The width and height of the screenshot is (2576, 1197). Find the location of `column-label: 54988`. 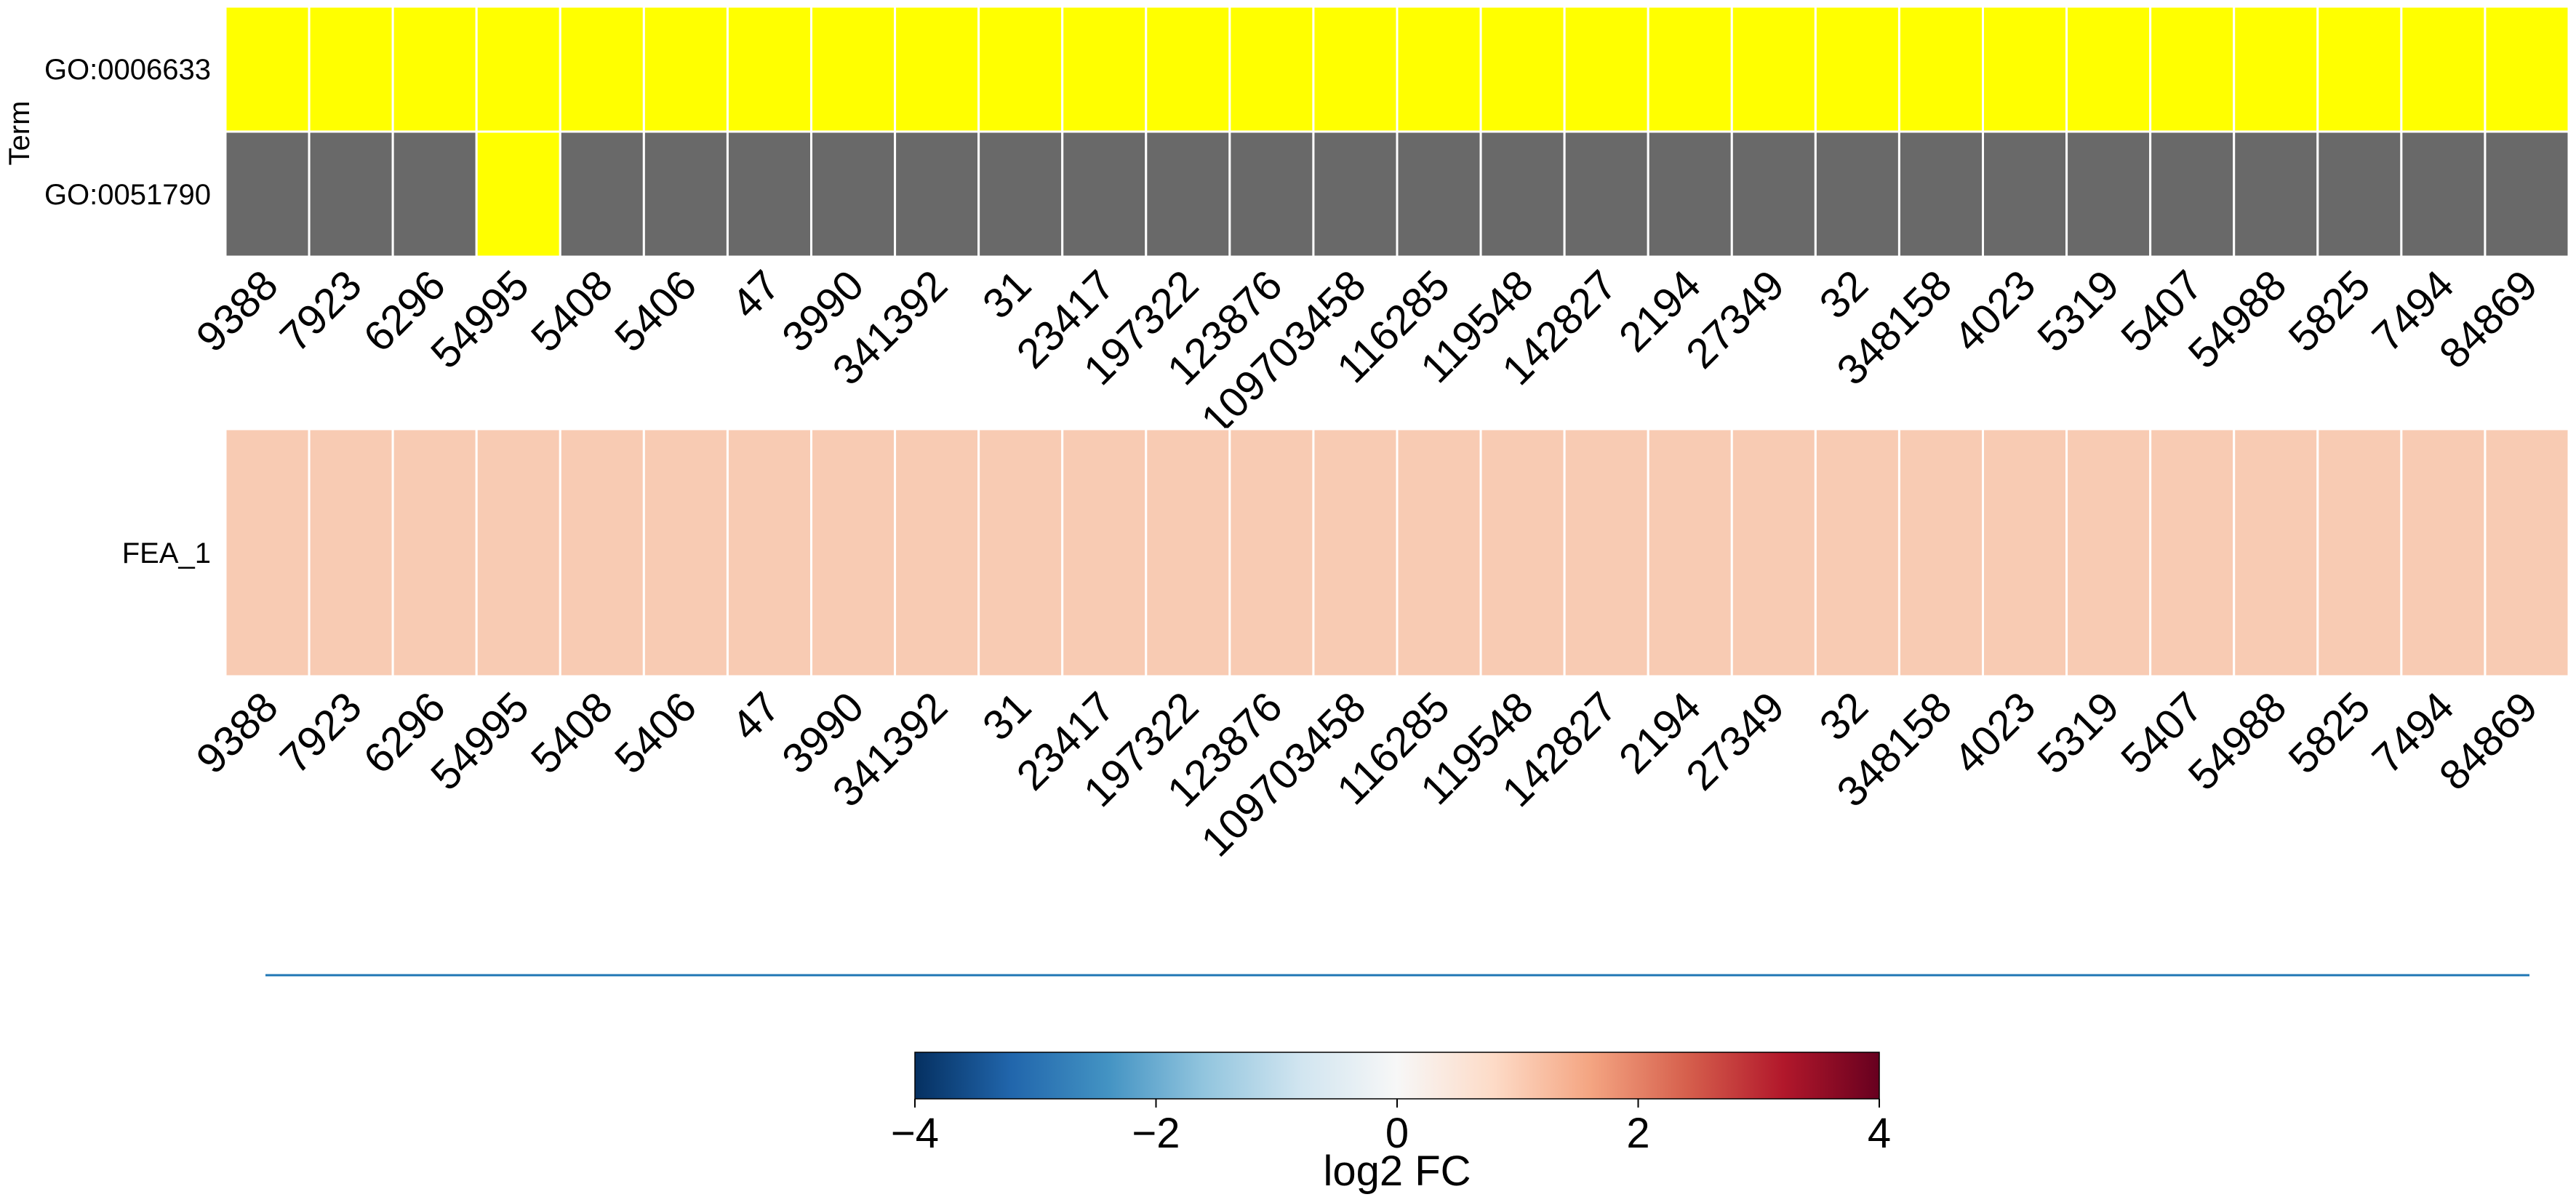

column-label: 54988 is located at coordinates (2237, 319).